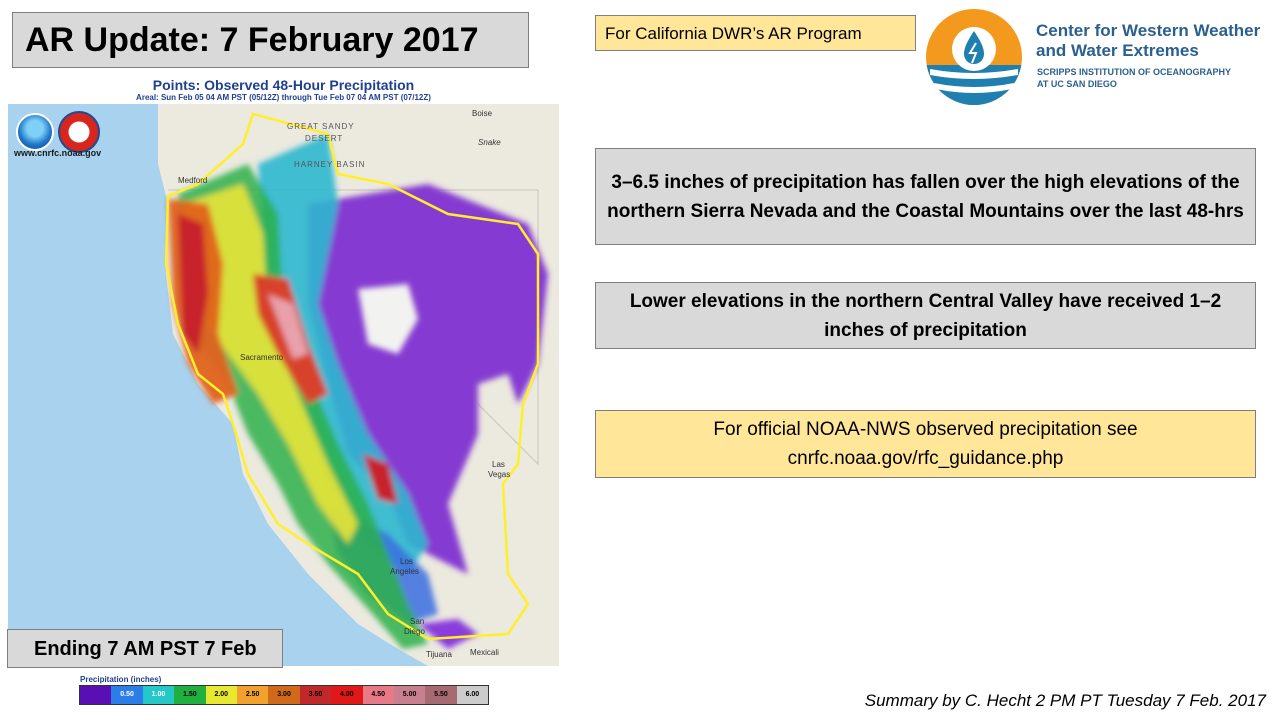 The height and width of the screenshot is (720, 1280). What do you see at coordinates (270, 364) in the screenshot?
I see `precip-yellow` at bounding box center [270, 364].